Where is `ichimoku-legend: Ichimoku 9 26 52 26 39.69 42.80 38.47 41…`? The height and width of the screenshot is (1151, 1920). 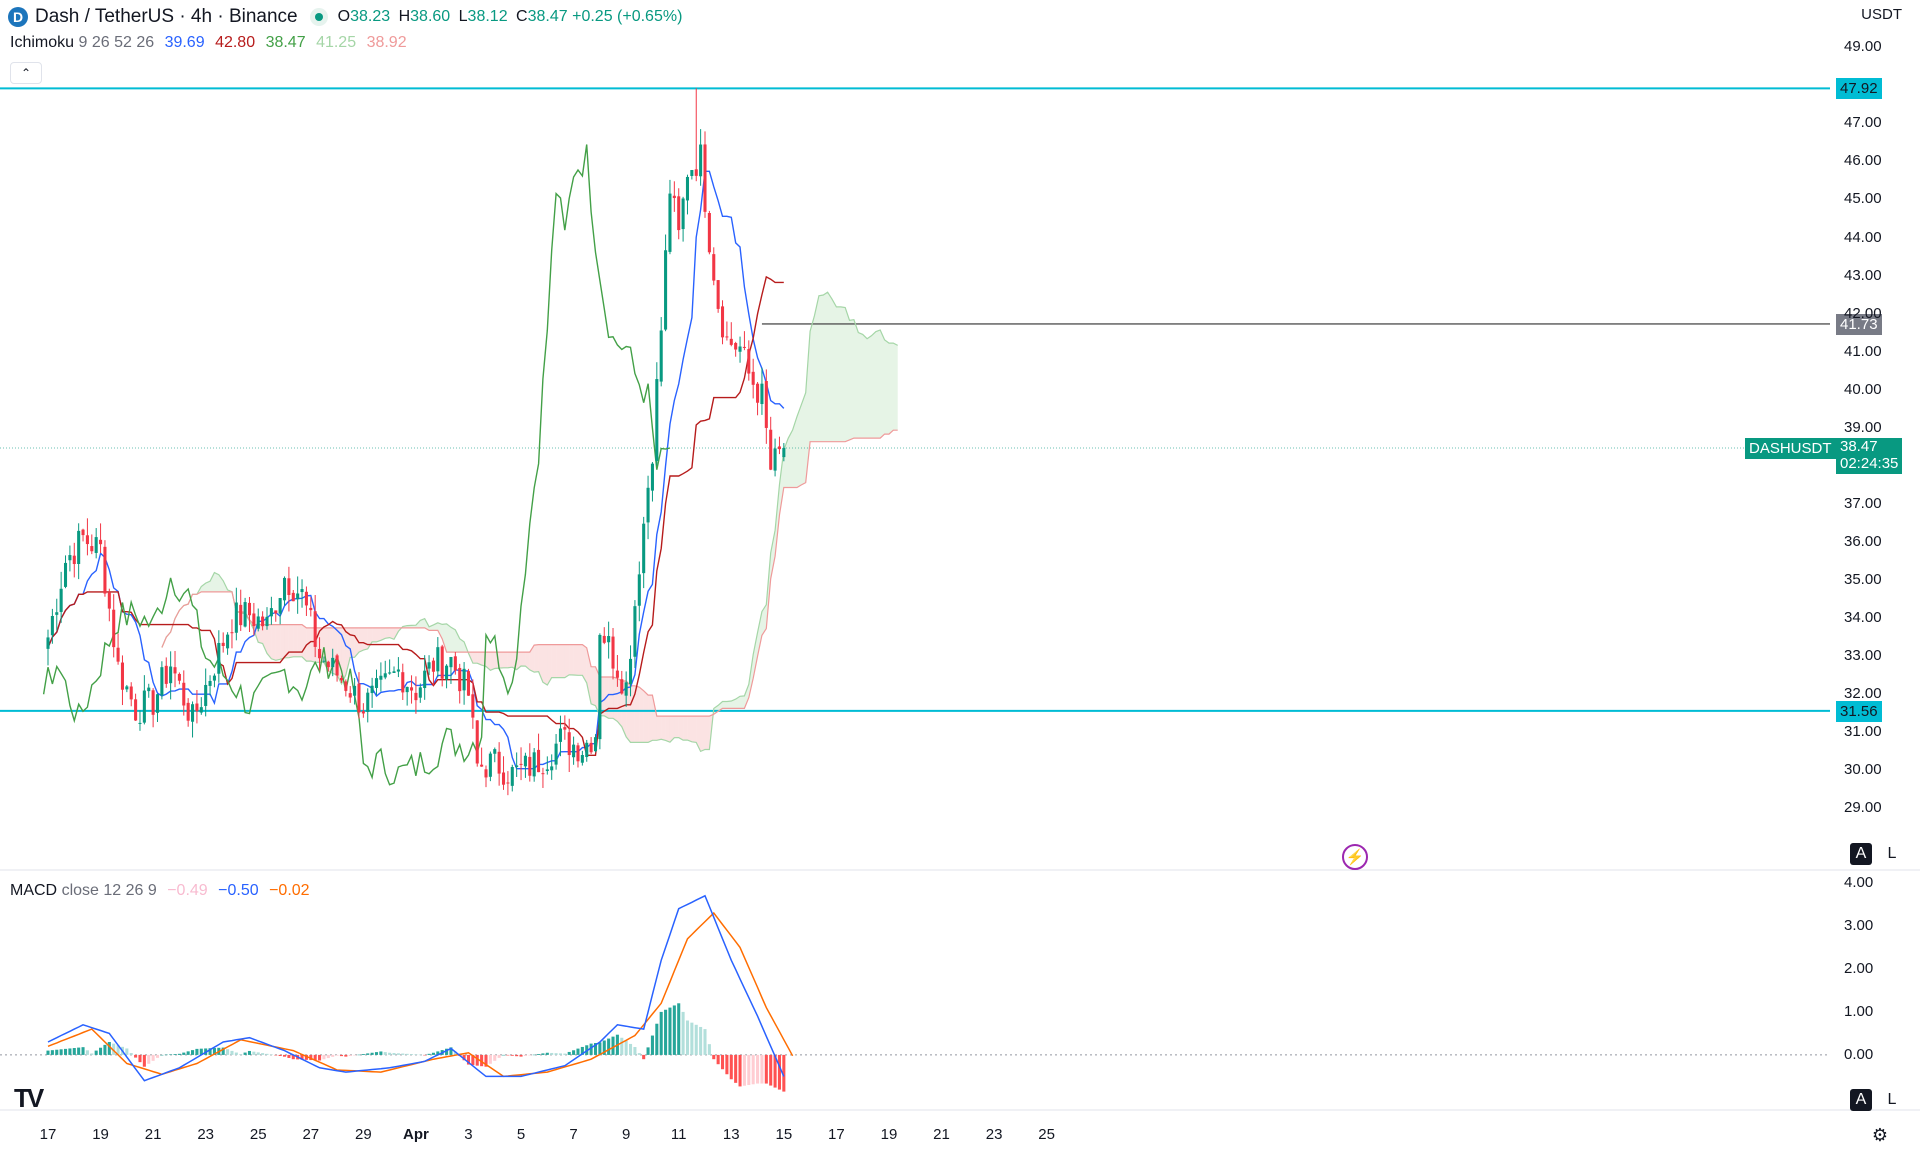
ichimoku-legend: Ichimoku 9 26 52 26 39.69 42.80 38.47 41… is located at coordinates (211, 43).